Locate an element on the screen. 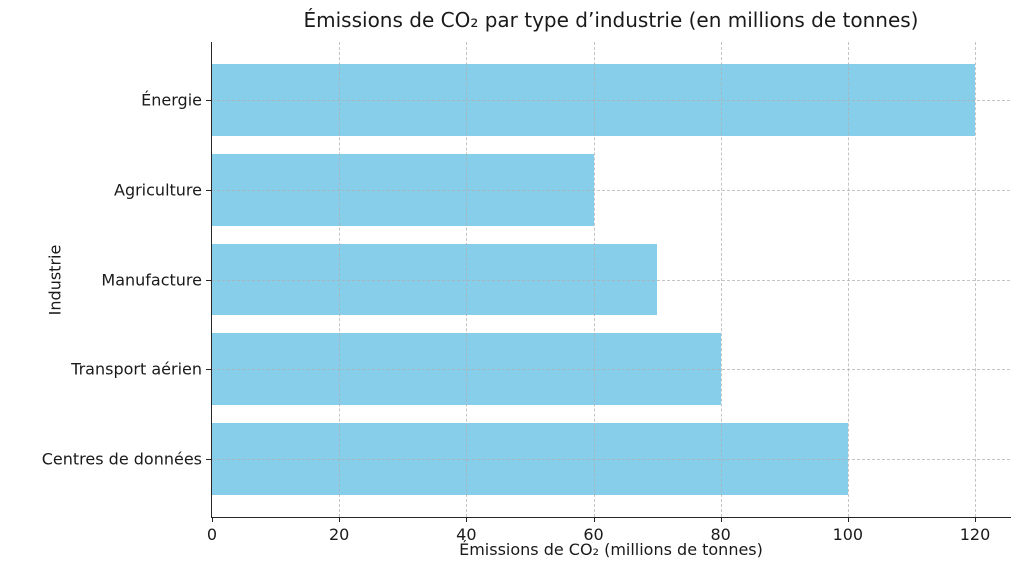  bar is located at coordinates (435, 279).